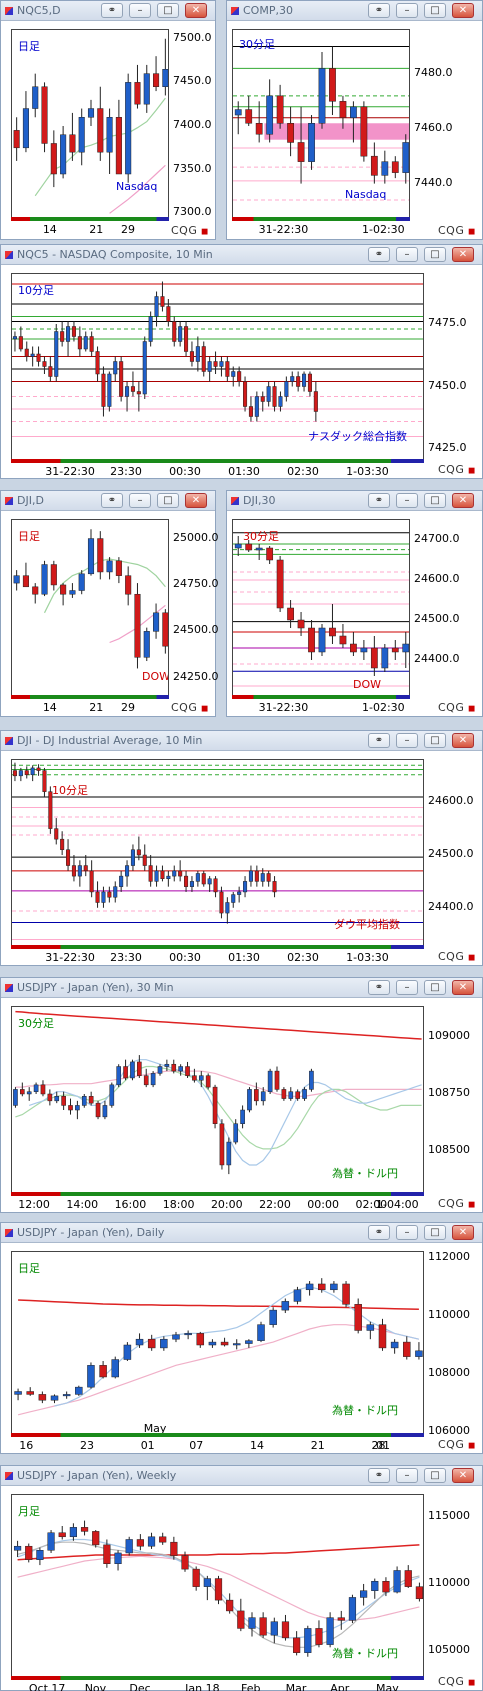  I want to click on x-tick-label: 02:30, so click(303, 471).